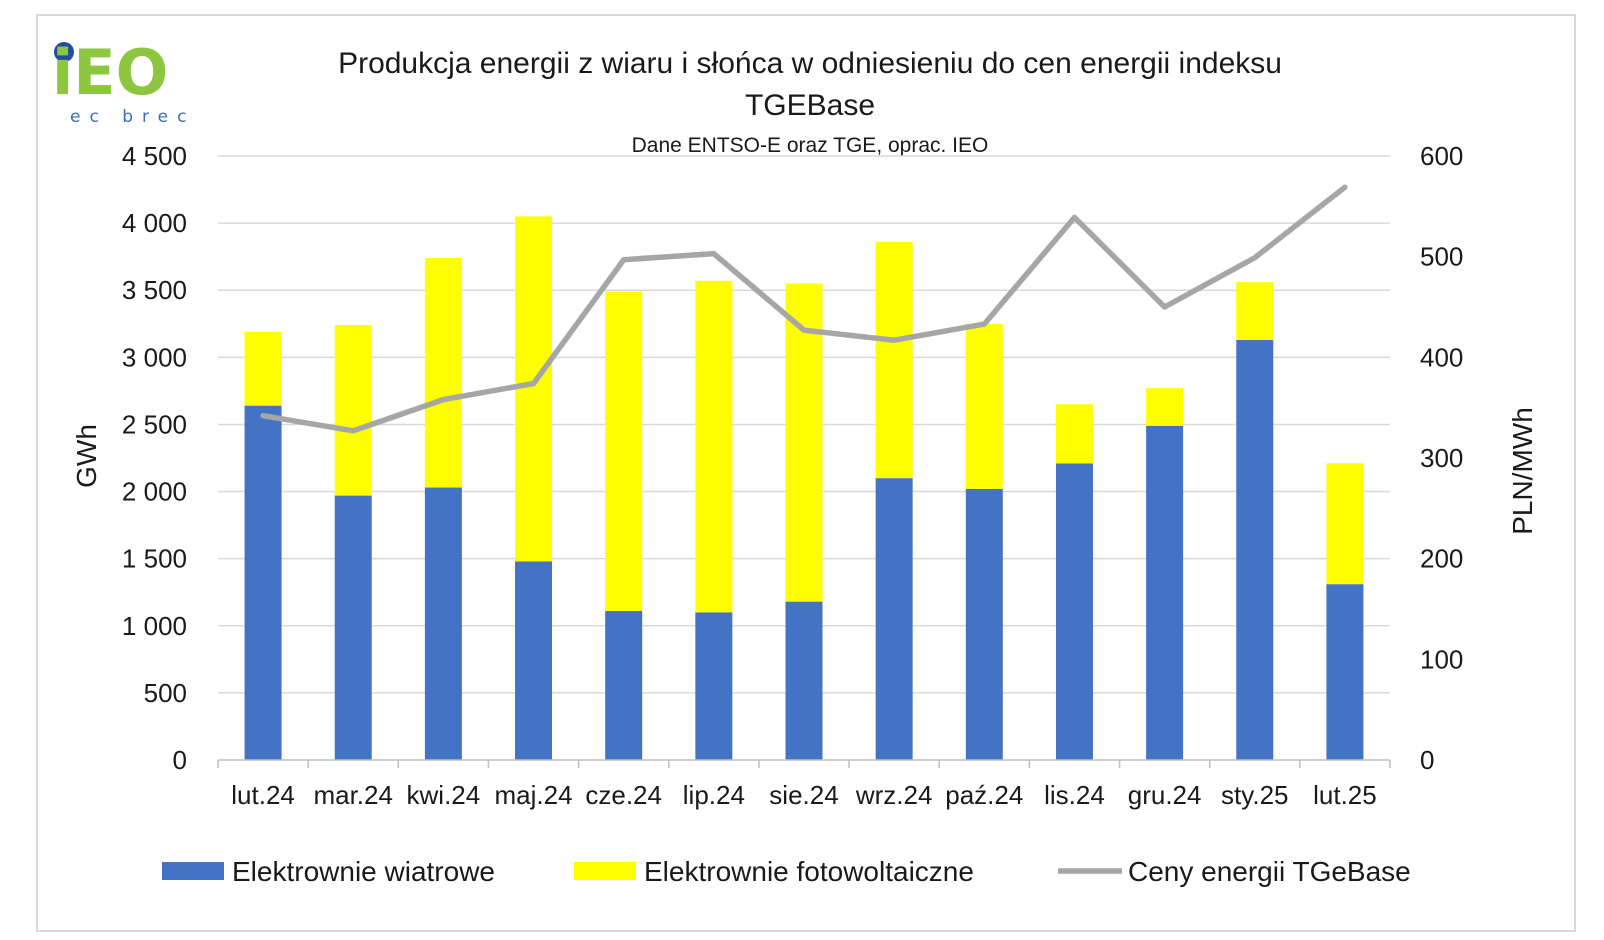 This screenshot has height=940, width=1604. Describe the element at coordinates (263, 795) in the screenshot. I see `x-tick-label: lut.24` at that location.